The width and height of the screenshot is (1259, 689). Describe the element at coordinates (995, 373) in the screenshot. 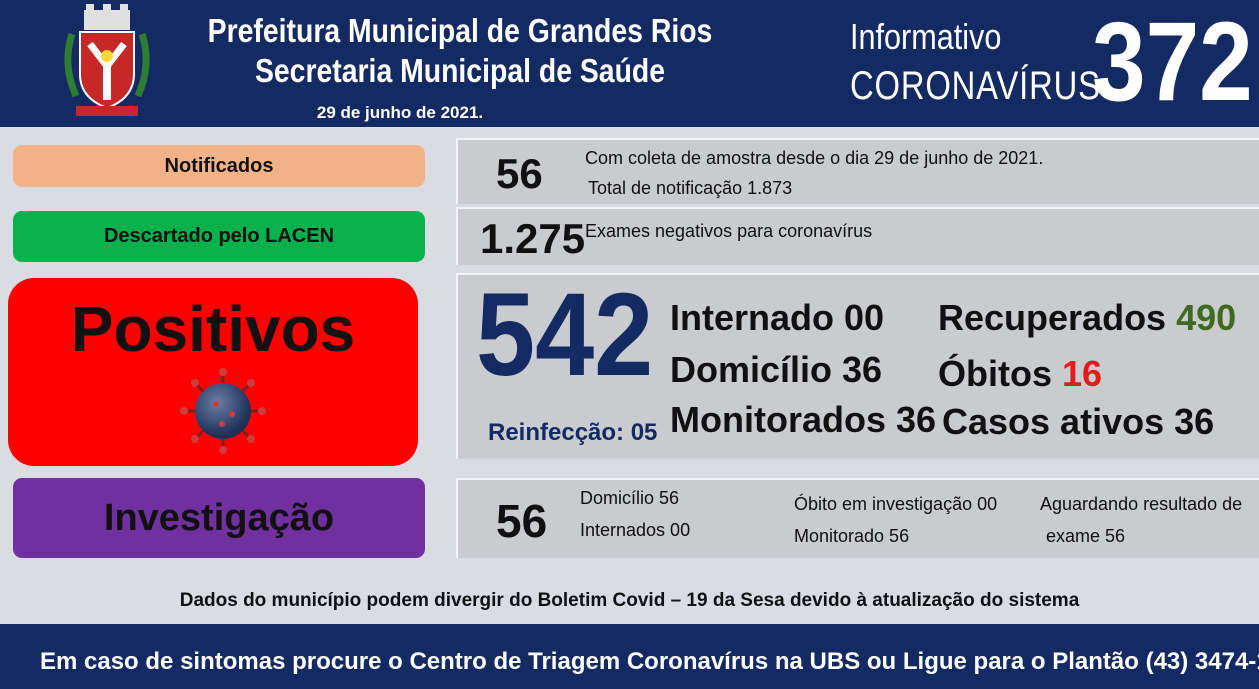

I see `obitos-label: Óbitos` at that location.